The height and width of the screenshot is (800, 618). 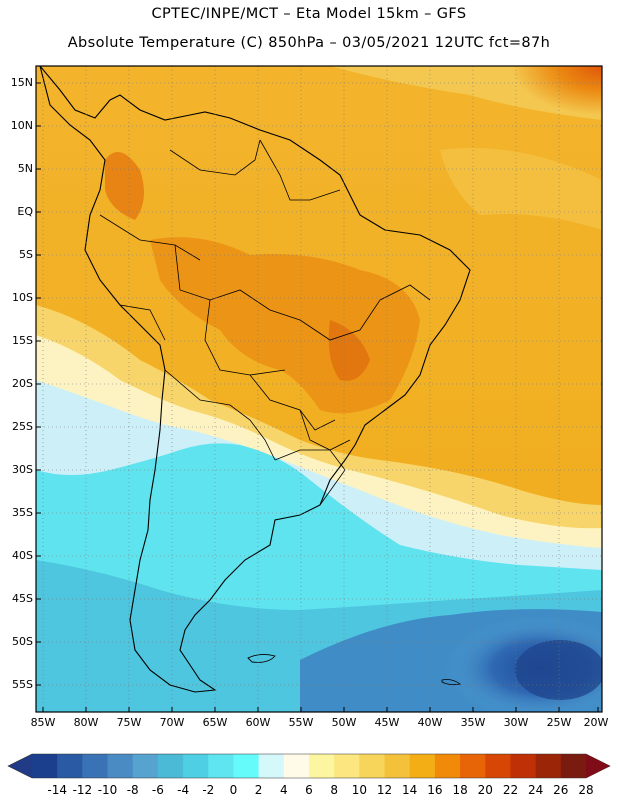 What do you see at coordinates (215, 722) in the screenshot?
I see `lon-label: 65W` at bounding box center [215, 722].